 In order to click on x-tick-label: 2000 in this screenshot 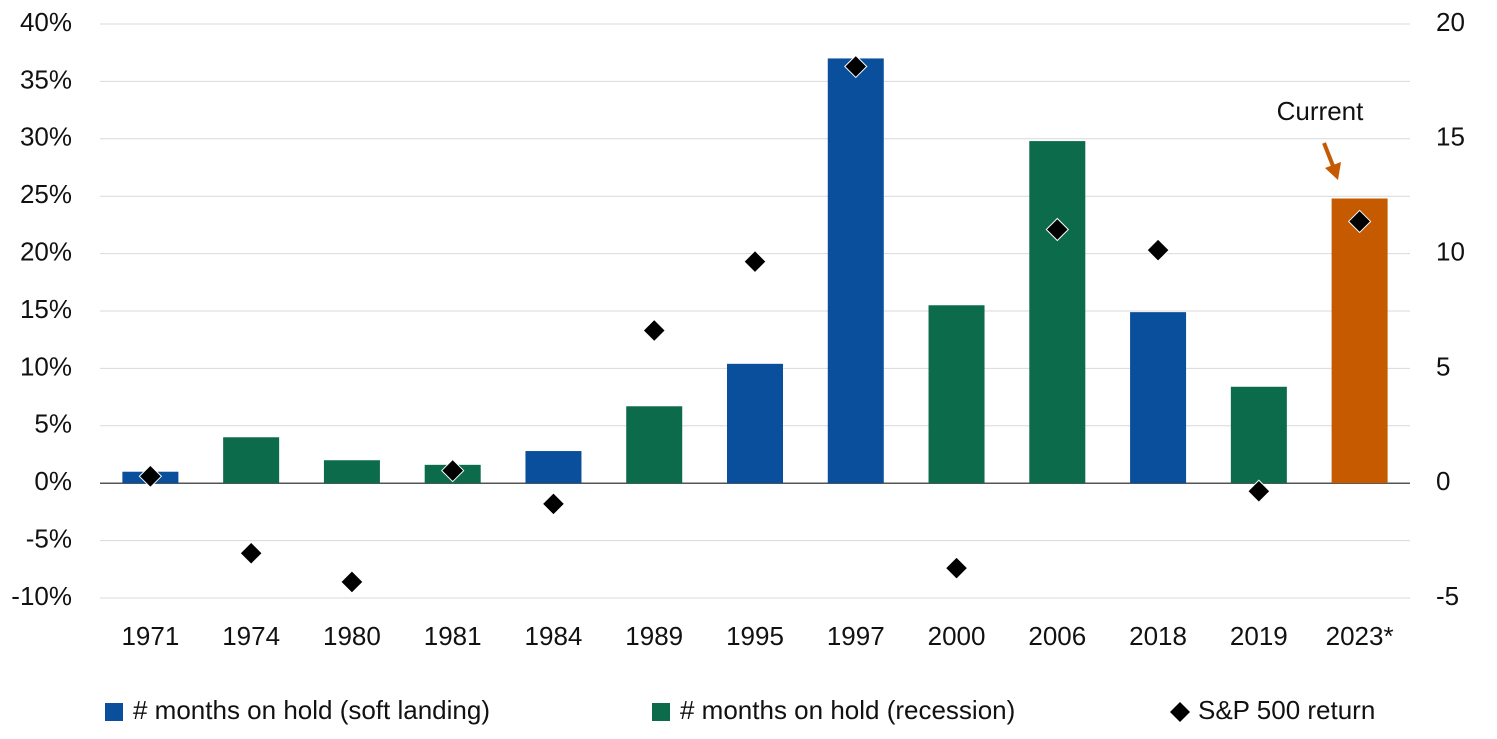, I will do `click(957, 636)`.